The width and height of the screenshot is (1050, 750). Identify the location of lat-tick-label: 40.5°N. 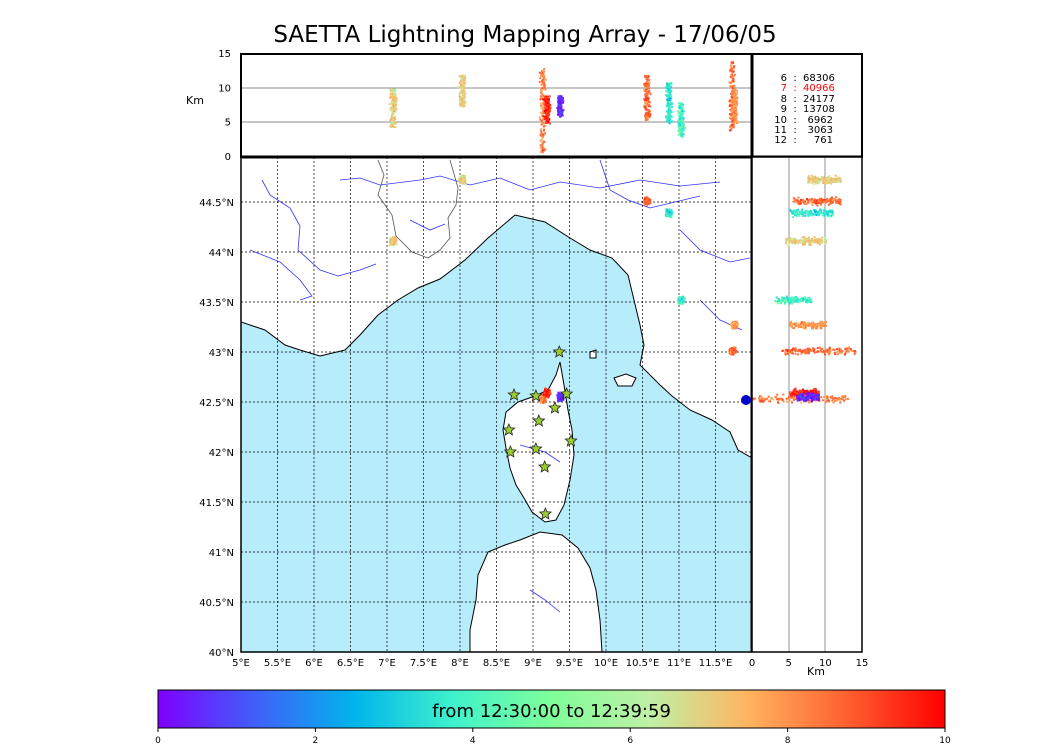
(216, 603).